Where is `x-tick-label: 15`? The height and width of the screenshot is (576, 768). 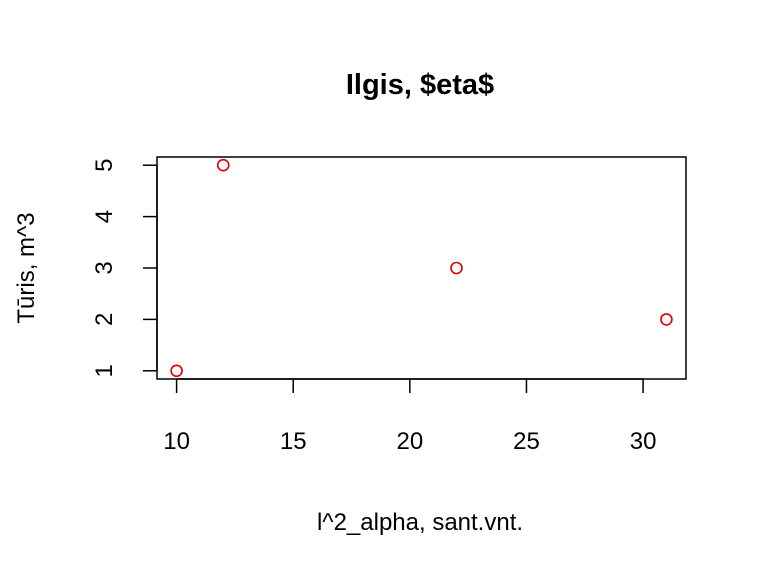
x-tick-label: 15 is located at coordinates (293, 441).